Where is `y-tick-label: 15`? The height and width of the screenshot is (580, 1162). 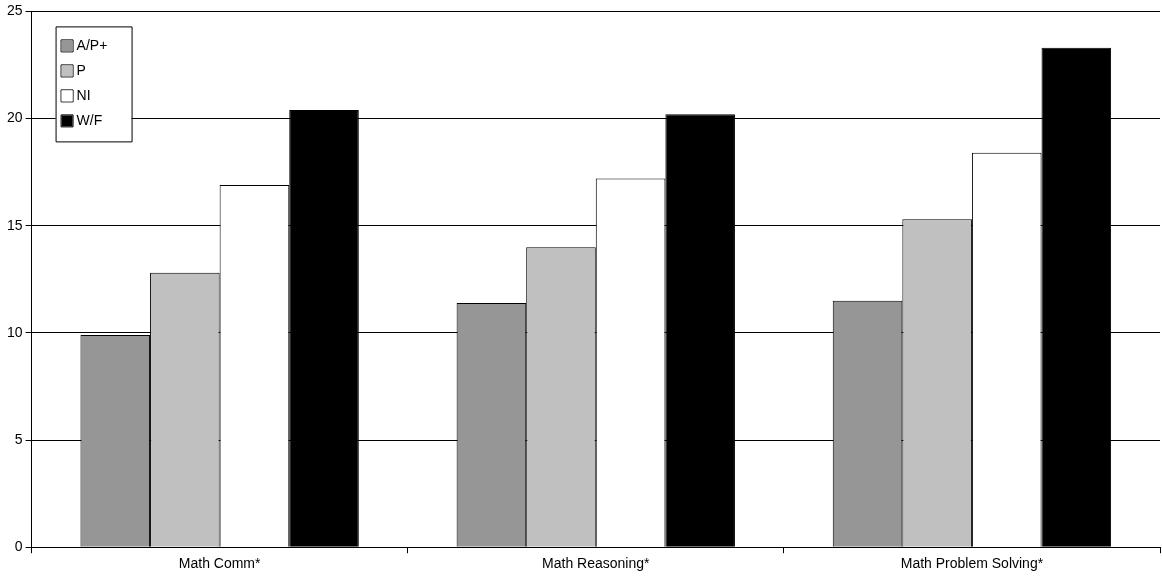
y-tick-label: 15 is located at coordinates (14, 224).